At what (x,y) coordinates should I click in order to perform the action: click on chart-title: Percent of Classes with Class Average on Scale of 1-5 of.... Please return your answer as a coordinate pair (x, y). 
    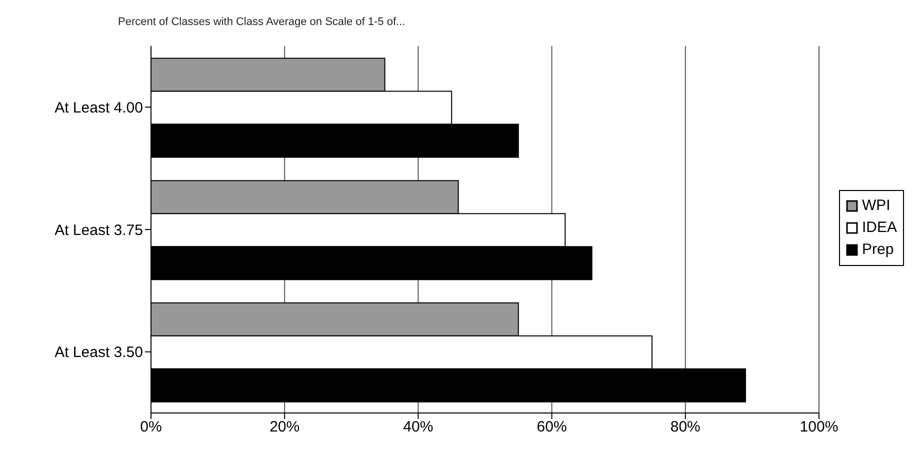
    Looking at the image, I should click on (262, 22).